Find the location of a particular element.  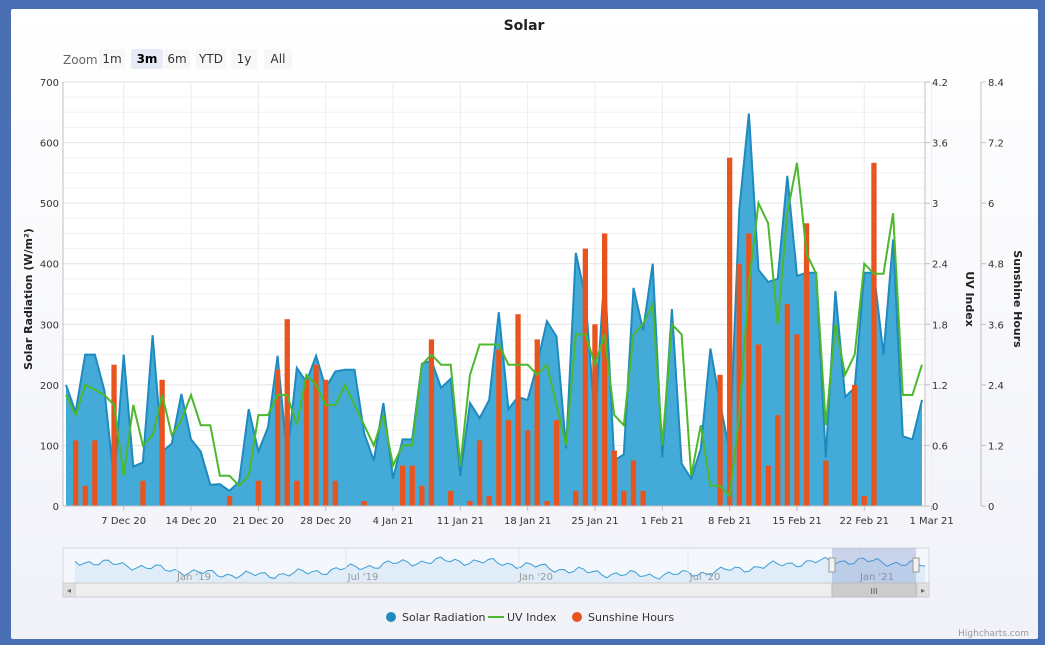

navigator: Jan '19 Jul '19 Jan '20 Jul '20 Jan '21 ◂ ▸ III is located at coordinates (496, 572).